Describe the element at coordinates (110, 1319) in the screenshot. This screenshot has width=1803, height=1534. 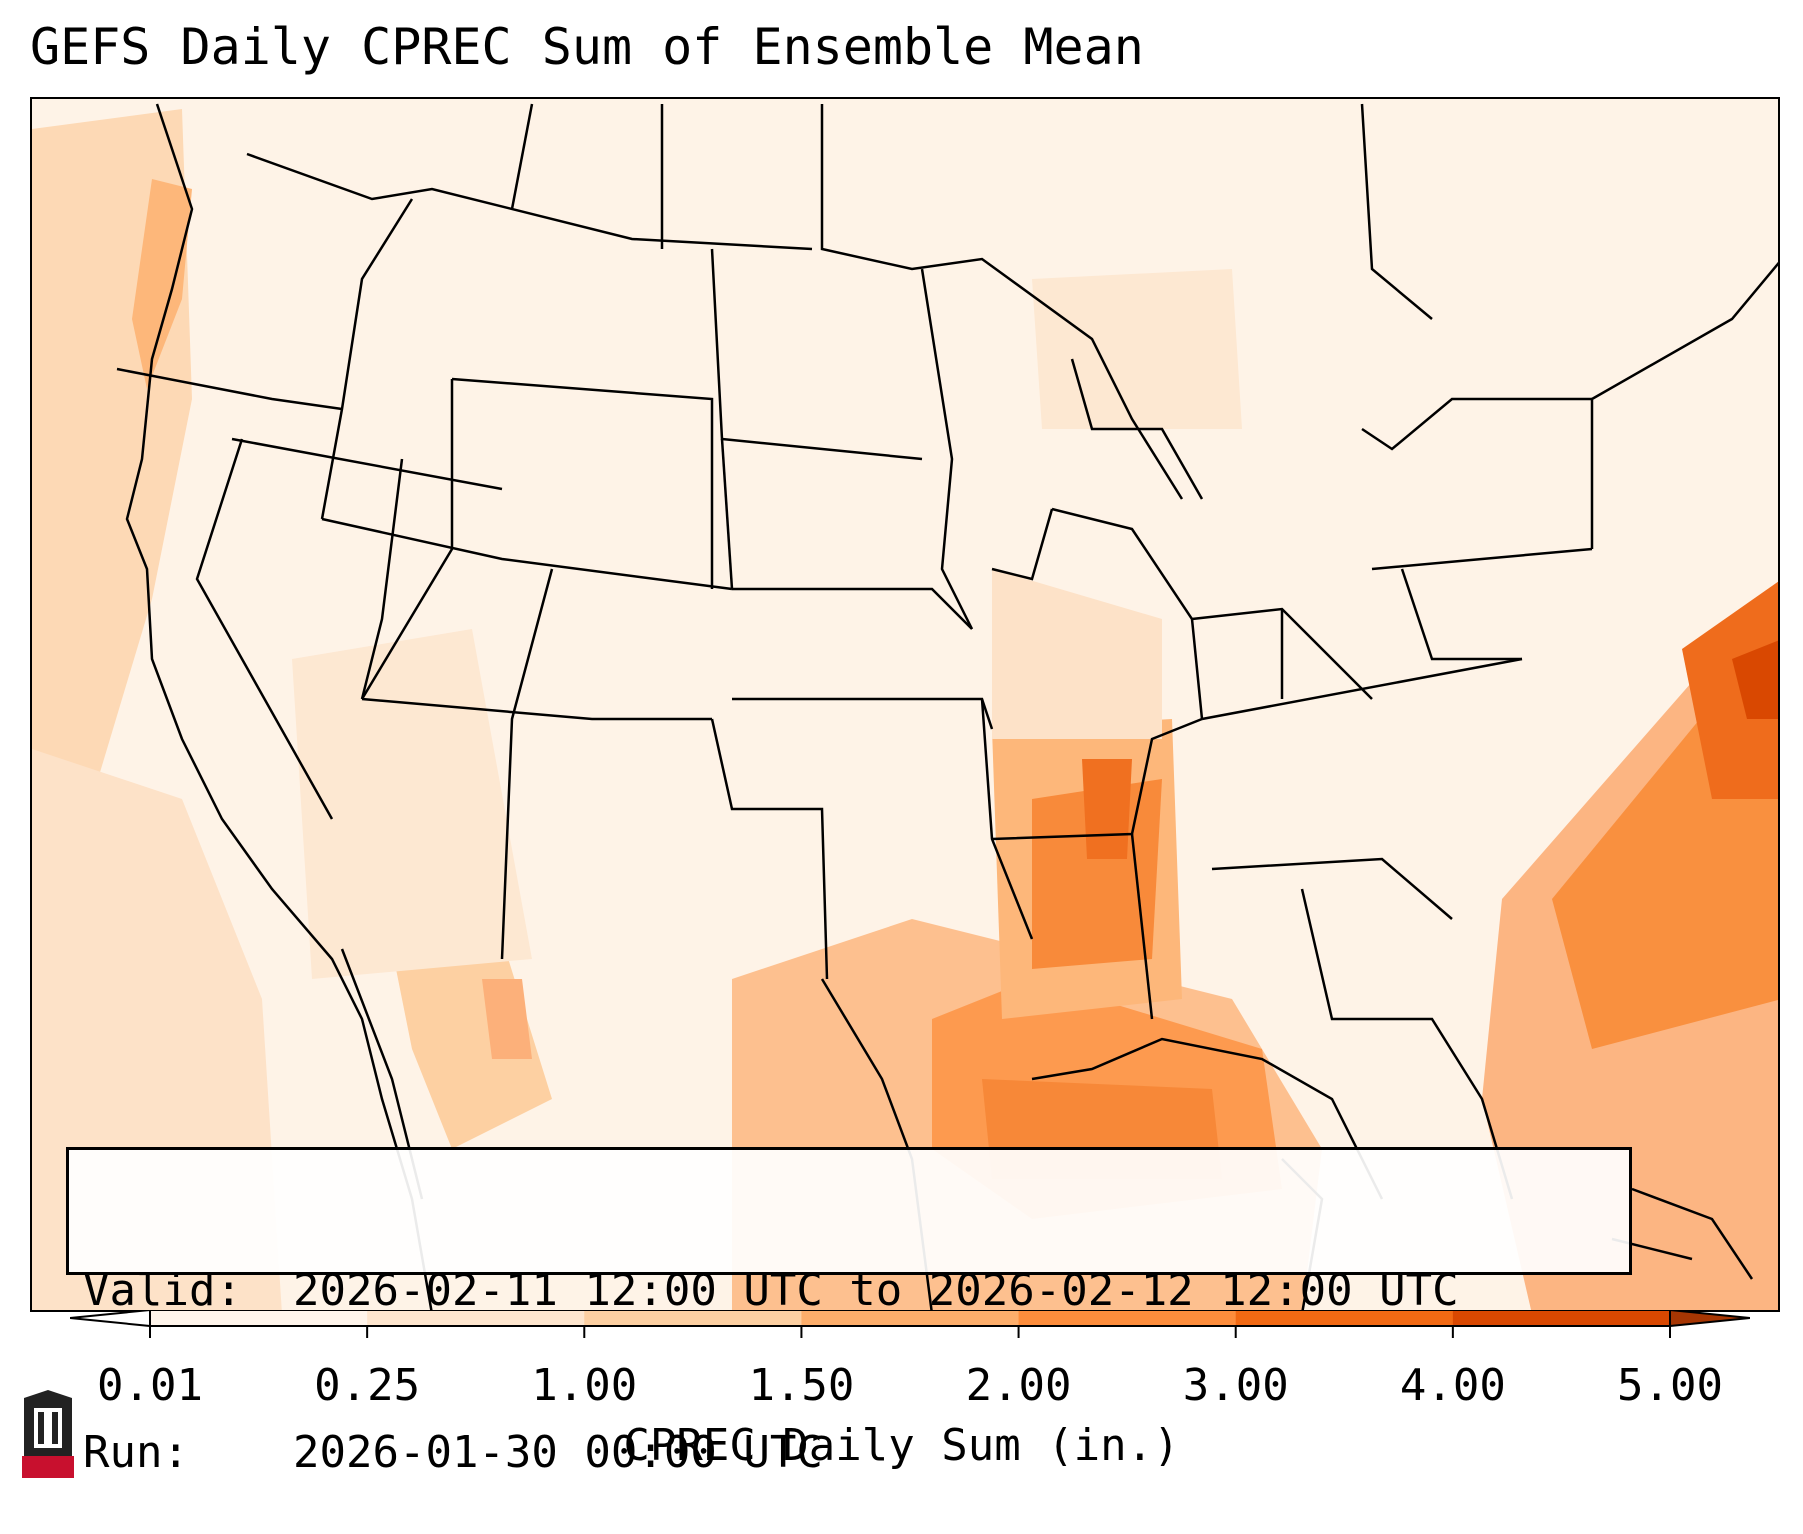
I see `colorbar-under-arrow` at that location.